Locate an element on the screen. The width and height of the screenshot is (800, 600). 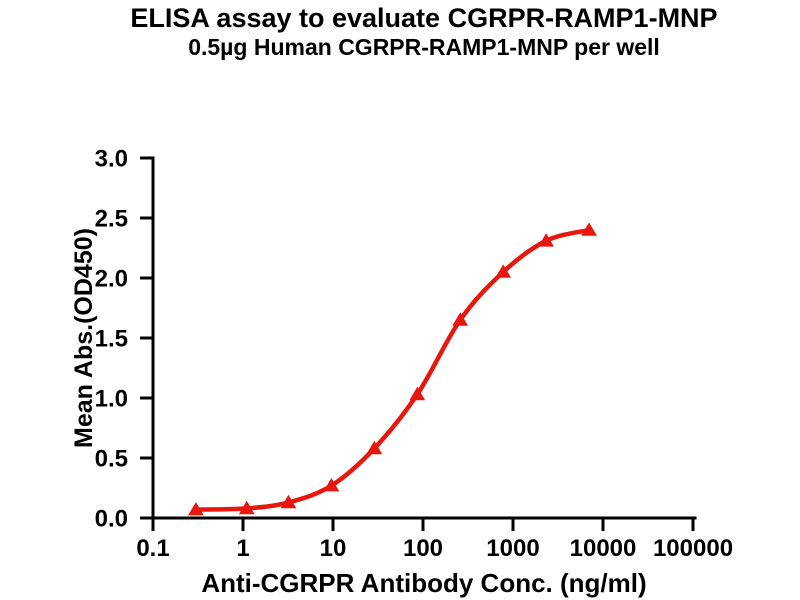
x-axis-label: Anti-CGRPR Antibody Conc. (ng/ml) is located at coordinates (423, 583).